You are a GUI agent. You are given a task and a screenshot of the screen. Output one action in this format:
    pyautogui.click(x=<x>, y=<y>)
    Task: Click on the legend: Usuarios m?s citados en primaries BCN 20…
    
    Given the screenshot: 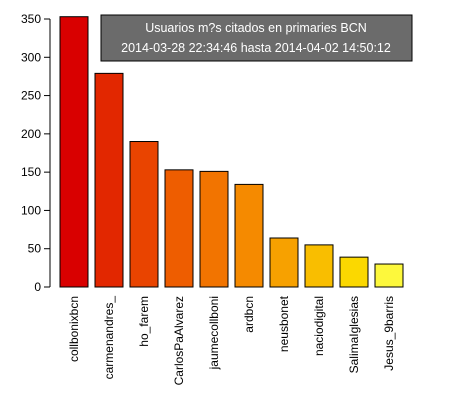 What is the action you would take?
    pyautogui.click(x=256, y=38)
    